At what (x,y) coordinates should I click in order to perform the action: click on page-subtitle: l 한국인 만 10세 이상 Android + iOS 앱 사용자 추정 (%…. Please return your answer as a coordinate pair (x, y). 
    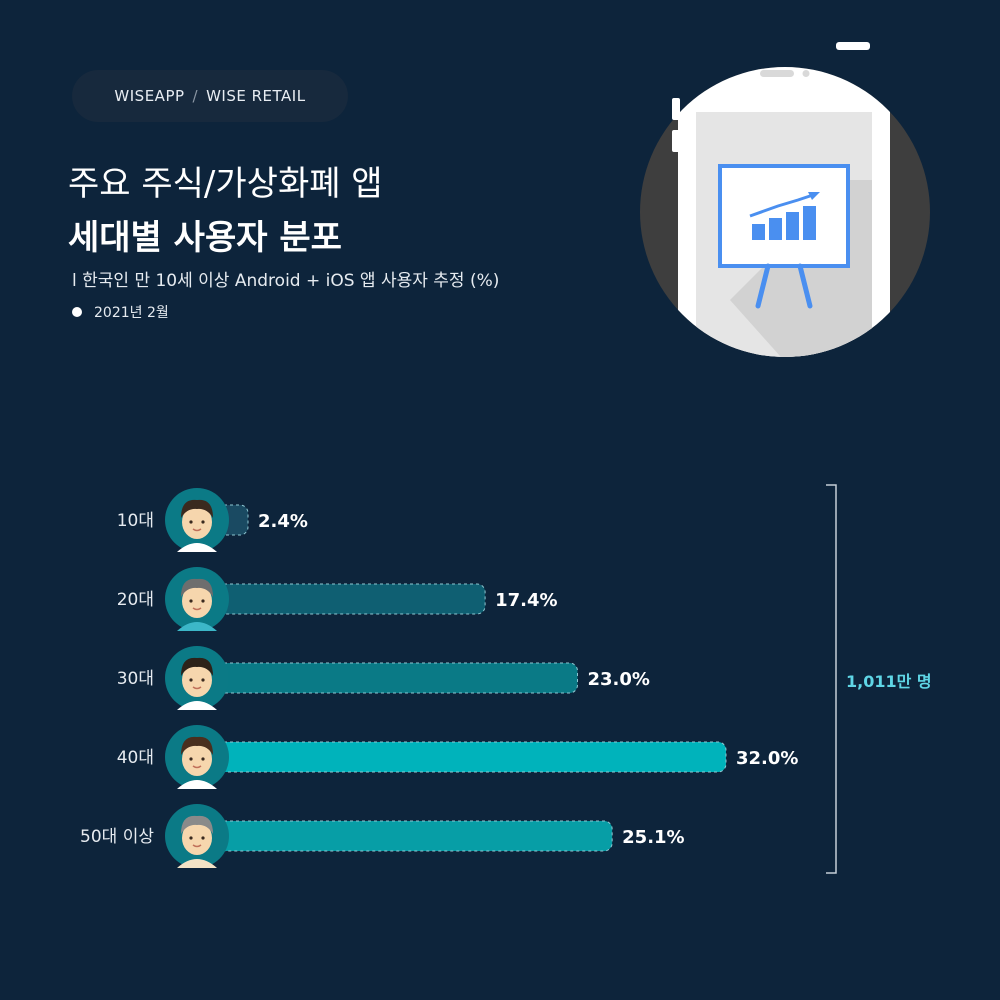
    Looking at the image, I should click on (286, 281).